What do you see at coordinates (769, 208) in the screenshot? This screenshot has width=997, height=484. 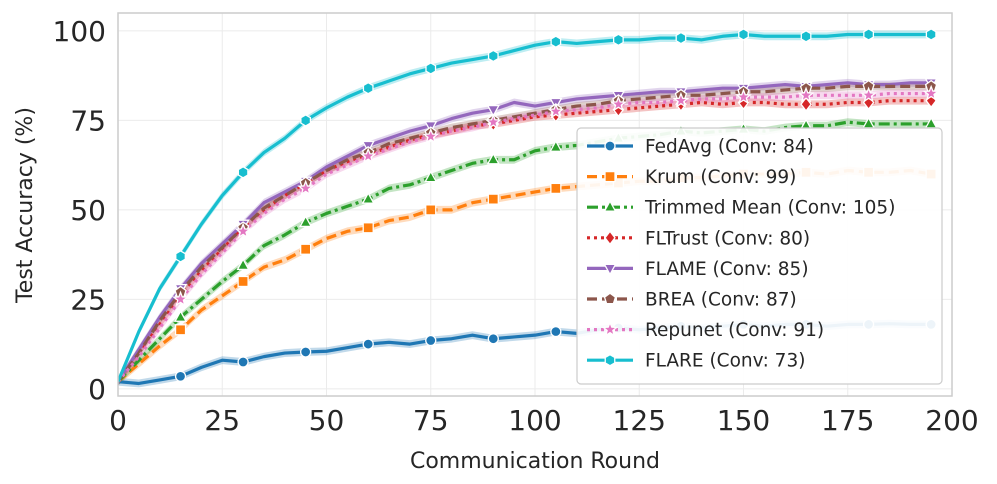 I see `legend-label: Trimmed Mean (Conv: 105)` at bounding box center [769, 208].